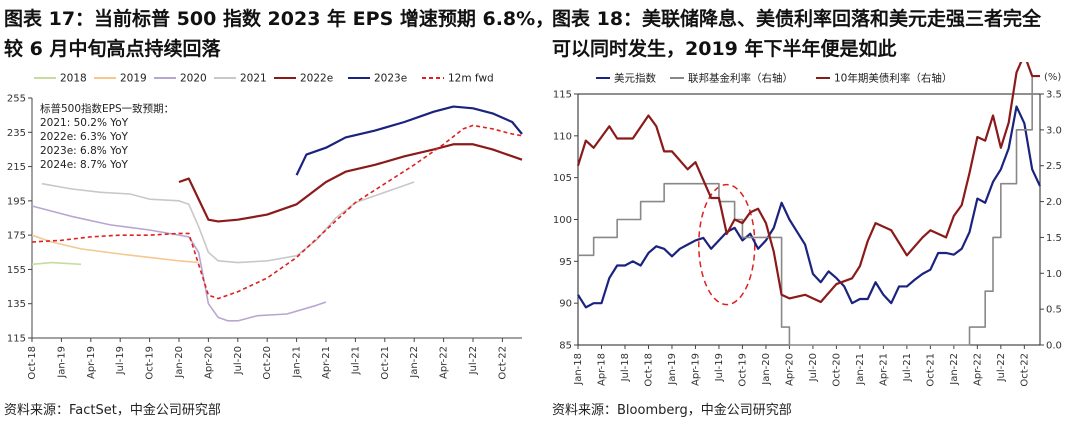  Describe the element at coordinates (16, 270) in the screenshot. I see `y-tick-label: 155` at that location.